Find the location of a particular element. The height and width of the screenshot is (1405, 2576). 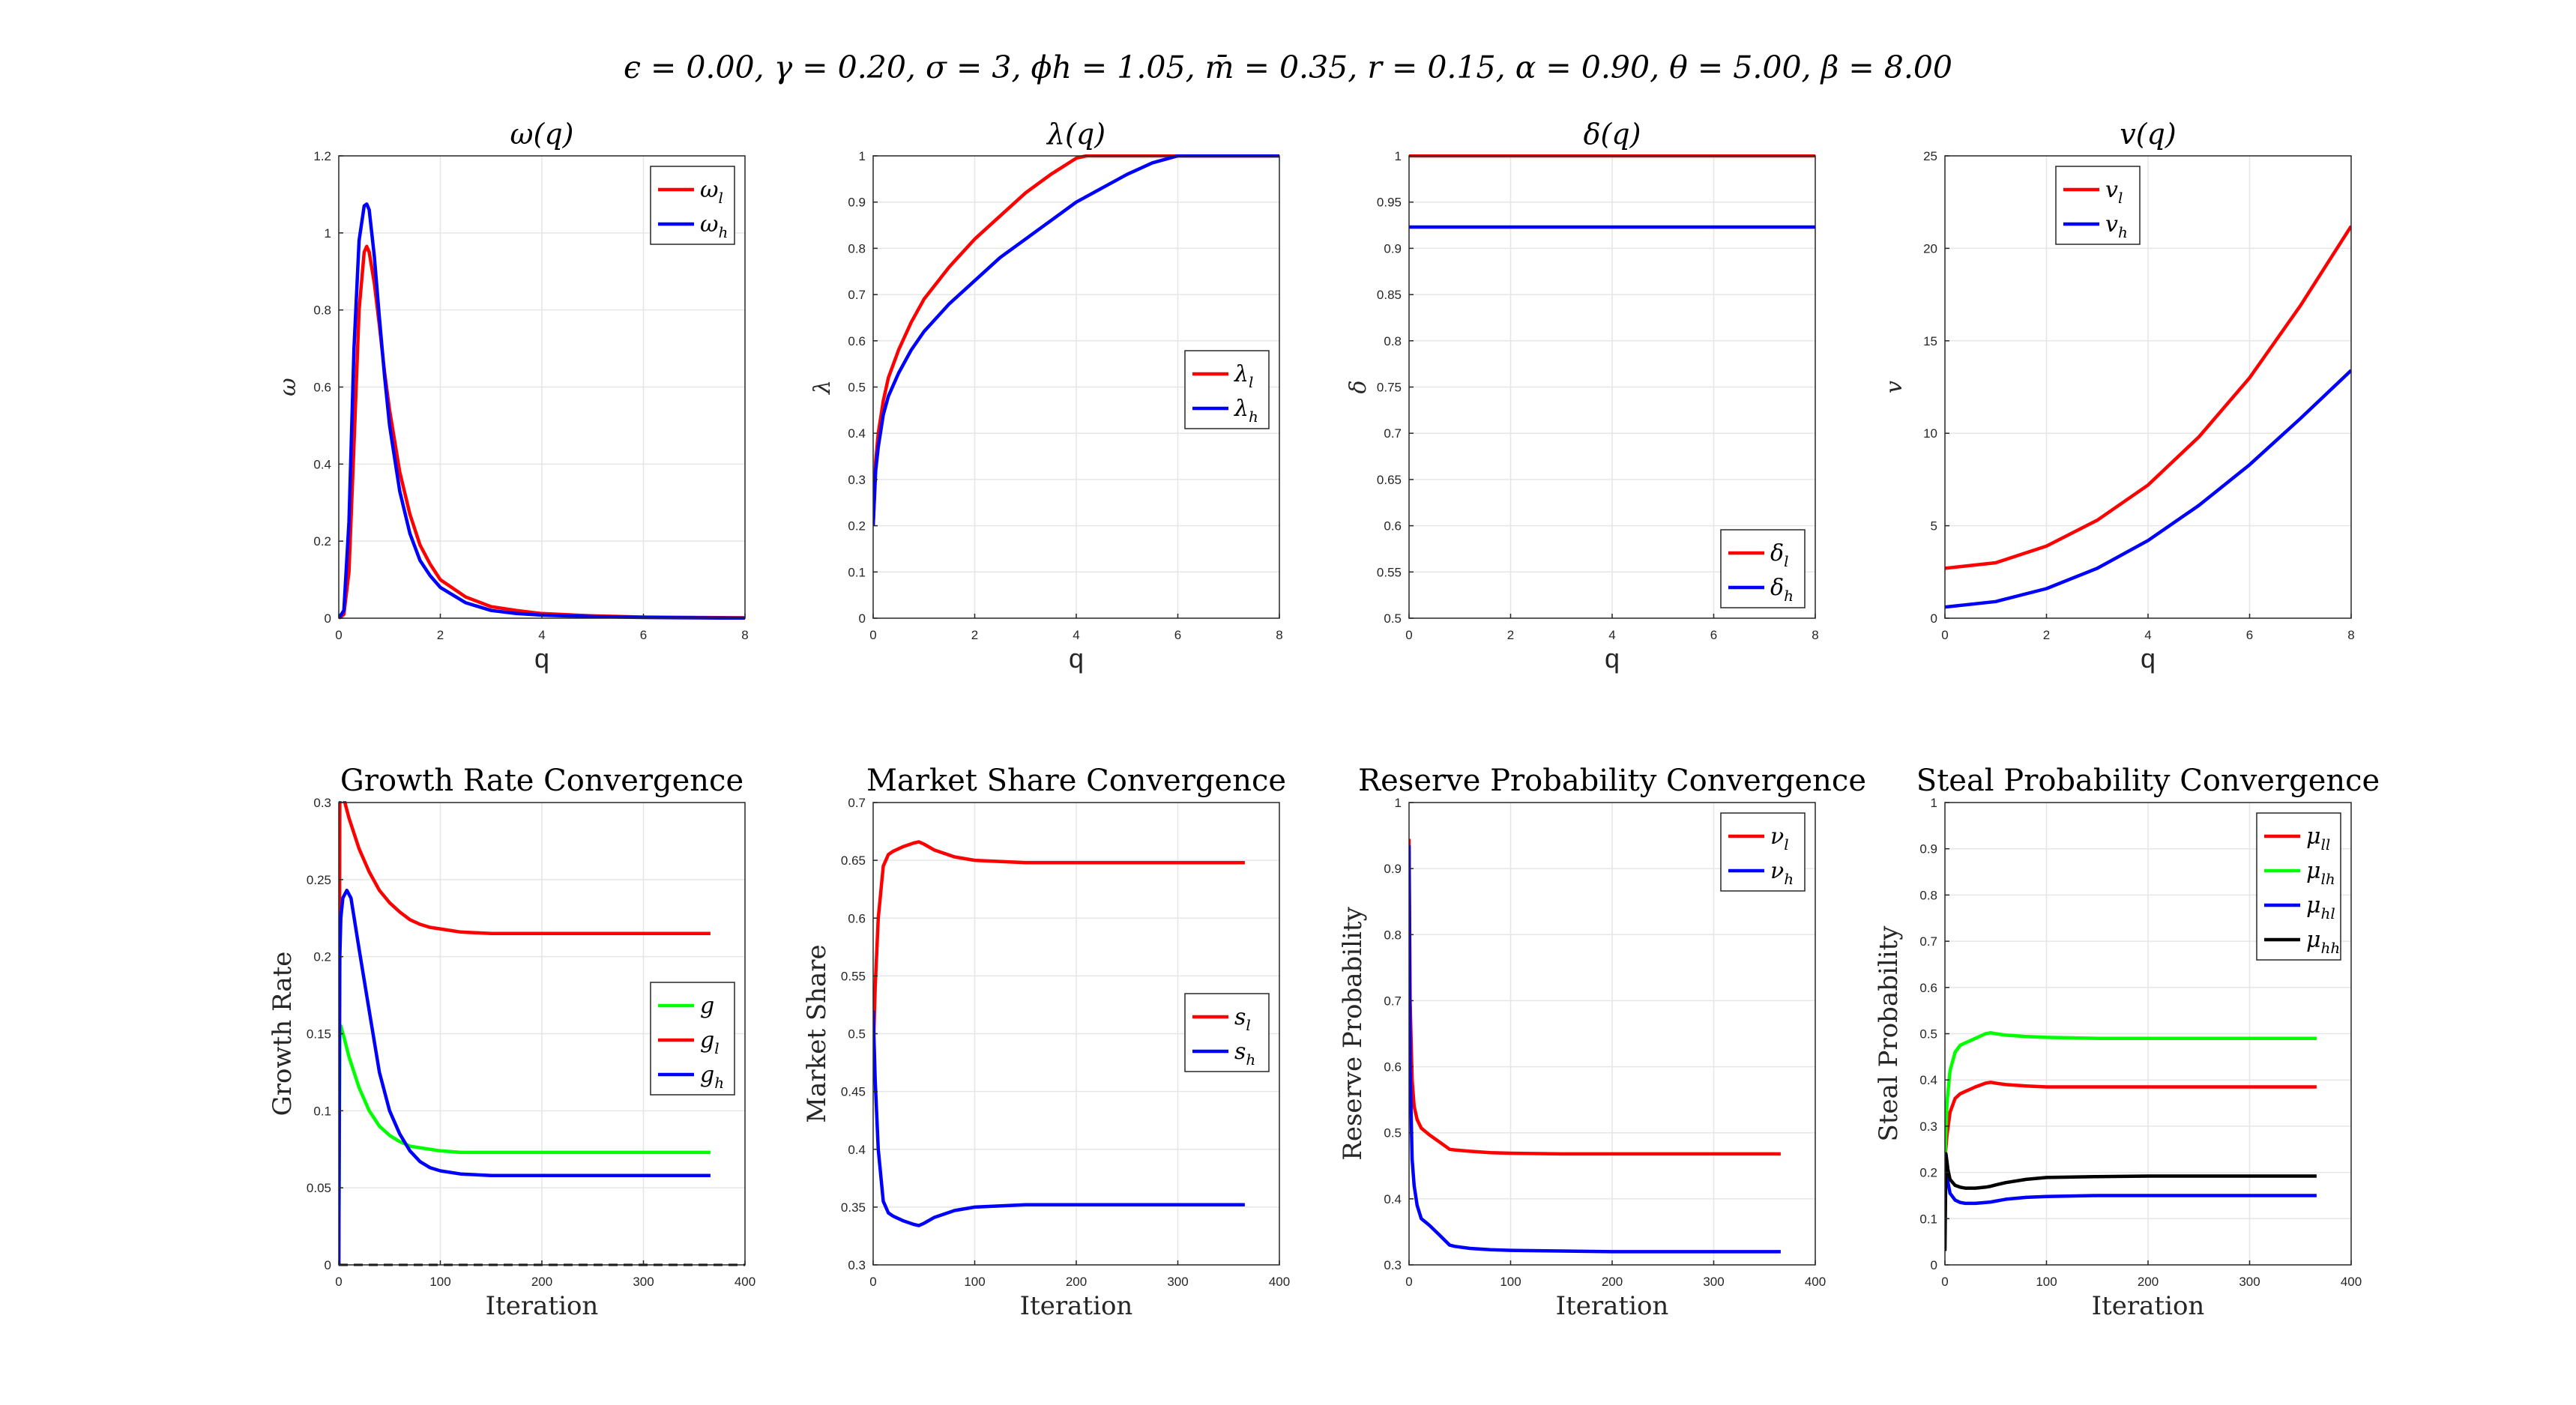

y-tick-label: 0.05 is located at coordinates (319, 1188).